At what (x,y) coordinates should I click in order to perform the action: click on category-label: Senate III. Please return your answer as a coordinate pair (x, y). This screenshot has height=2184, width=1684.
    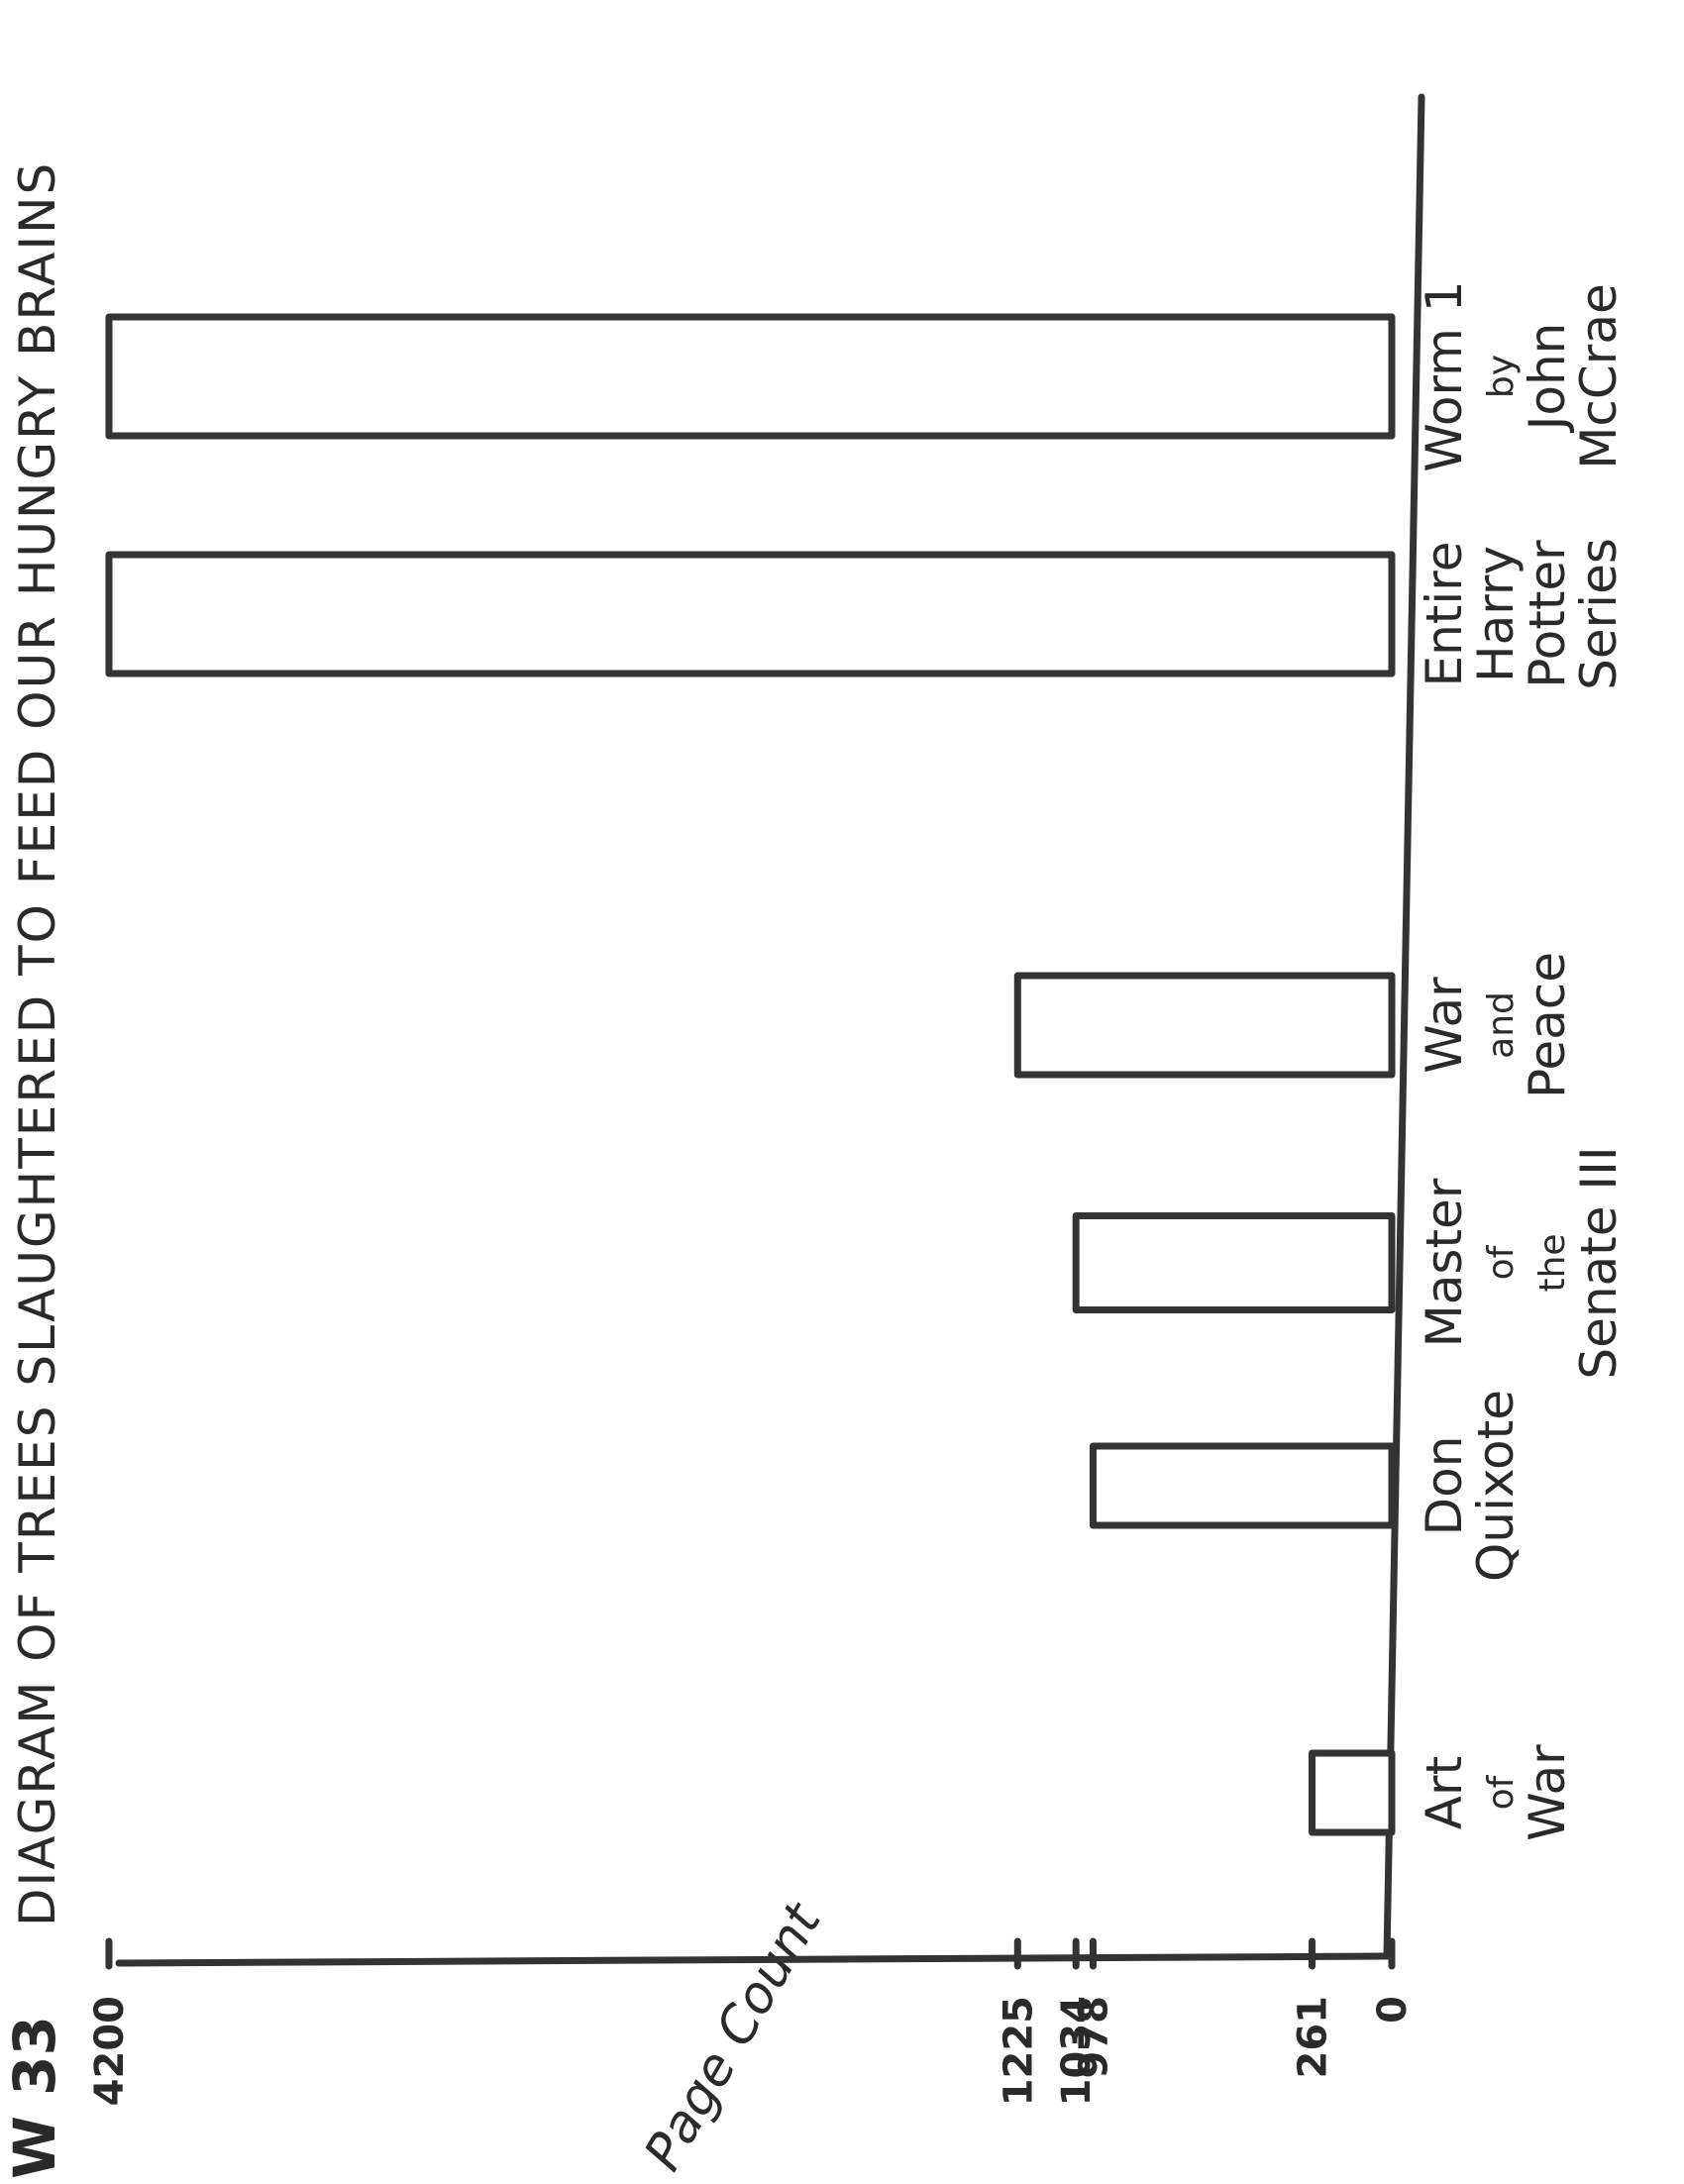
    Looking at the image, I should click on (1599, 1262).